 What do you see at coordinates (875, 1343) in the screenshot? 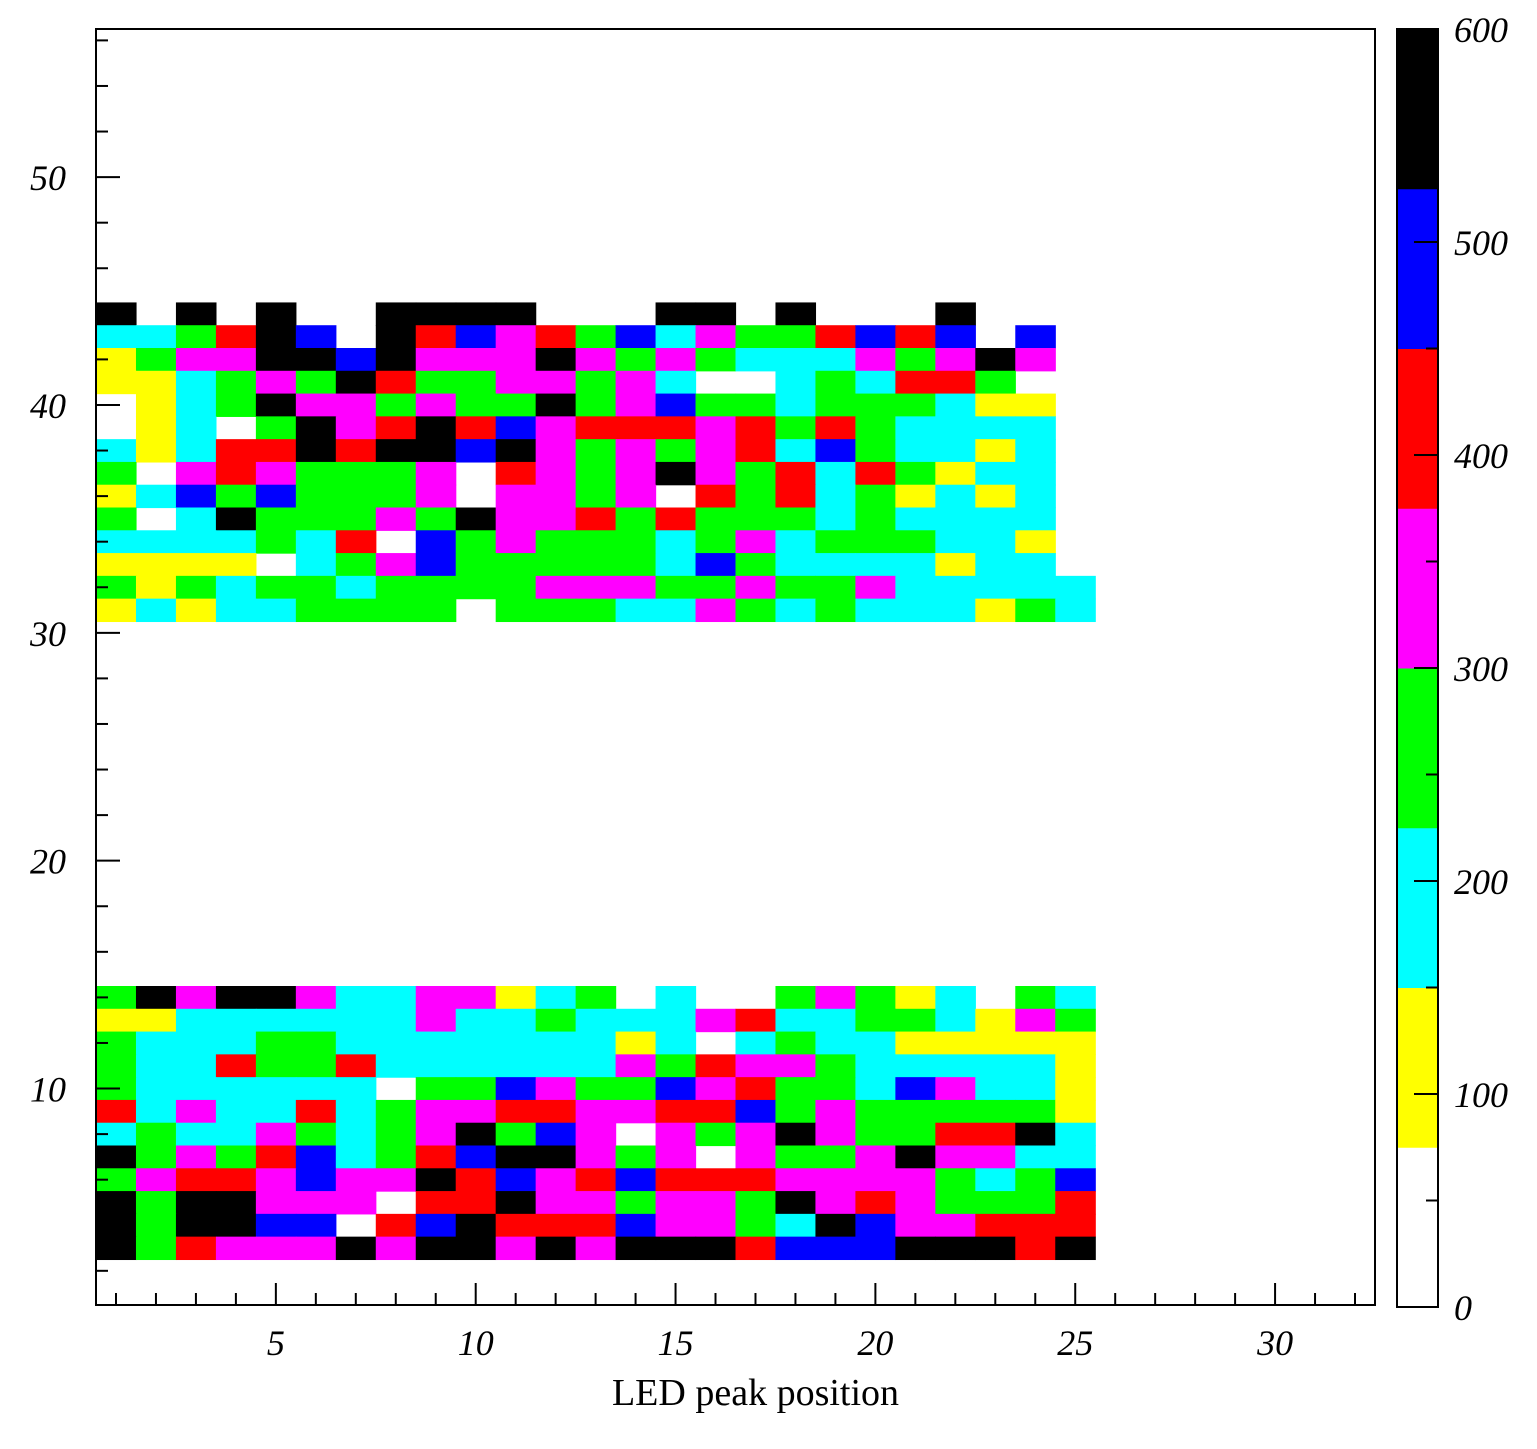
I see `x-tick-label: 20` at bounding box center [875, 1343].